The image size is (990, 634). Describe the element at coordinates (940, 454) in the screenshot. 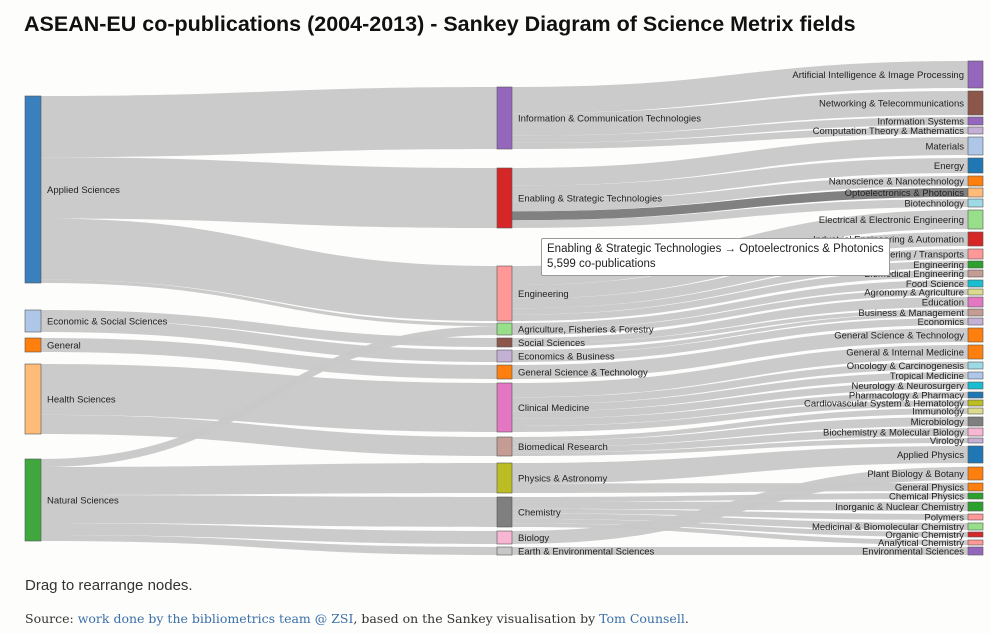

I see `node-applied-physics: Applied Physics` at that location.